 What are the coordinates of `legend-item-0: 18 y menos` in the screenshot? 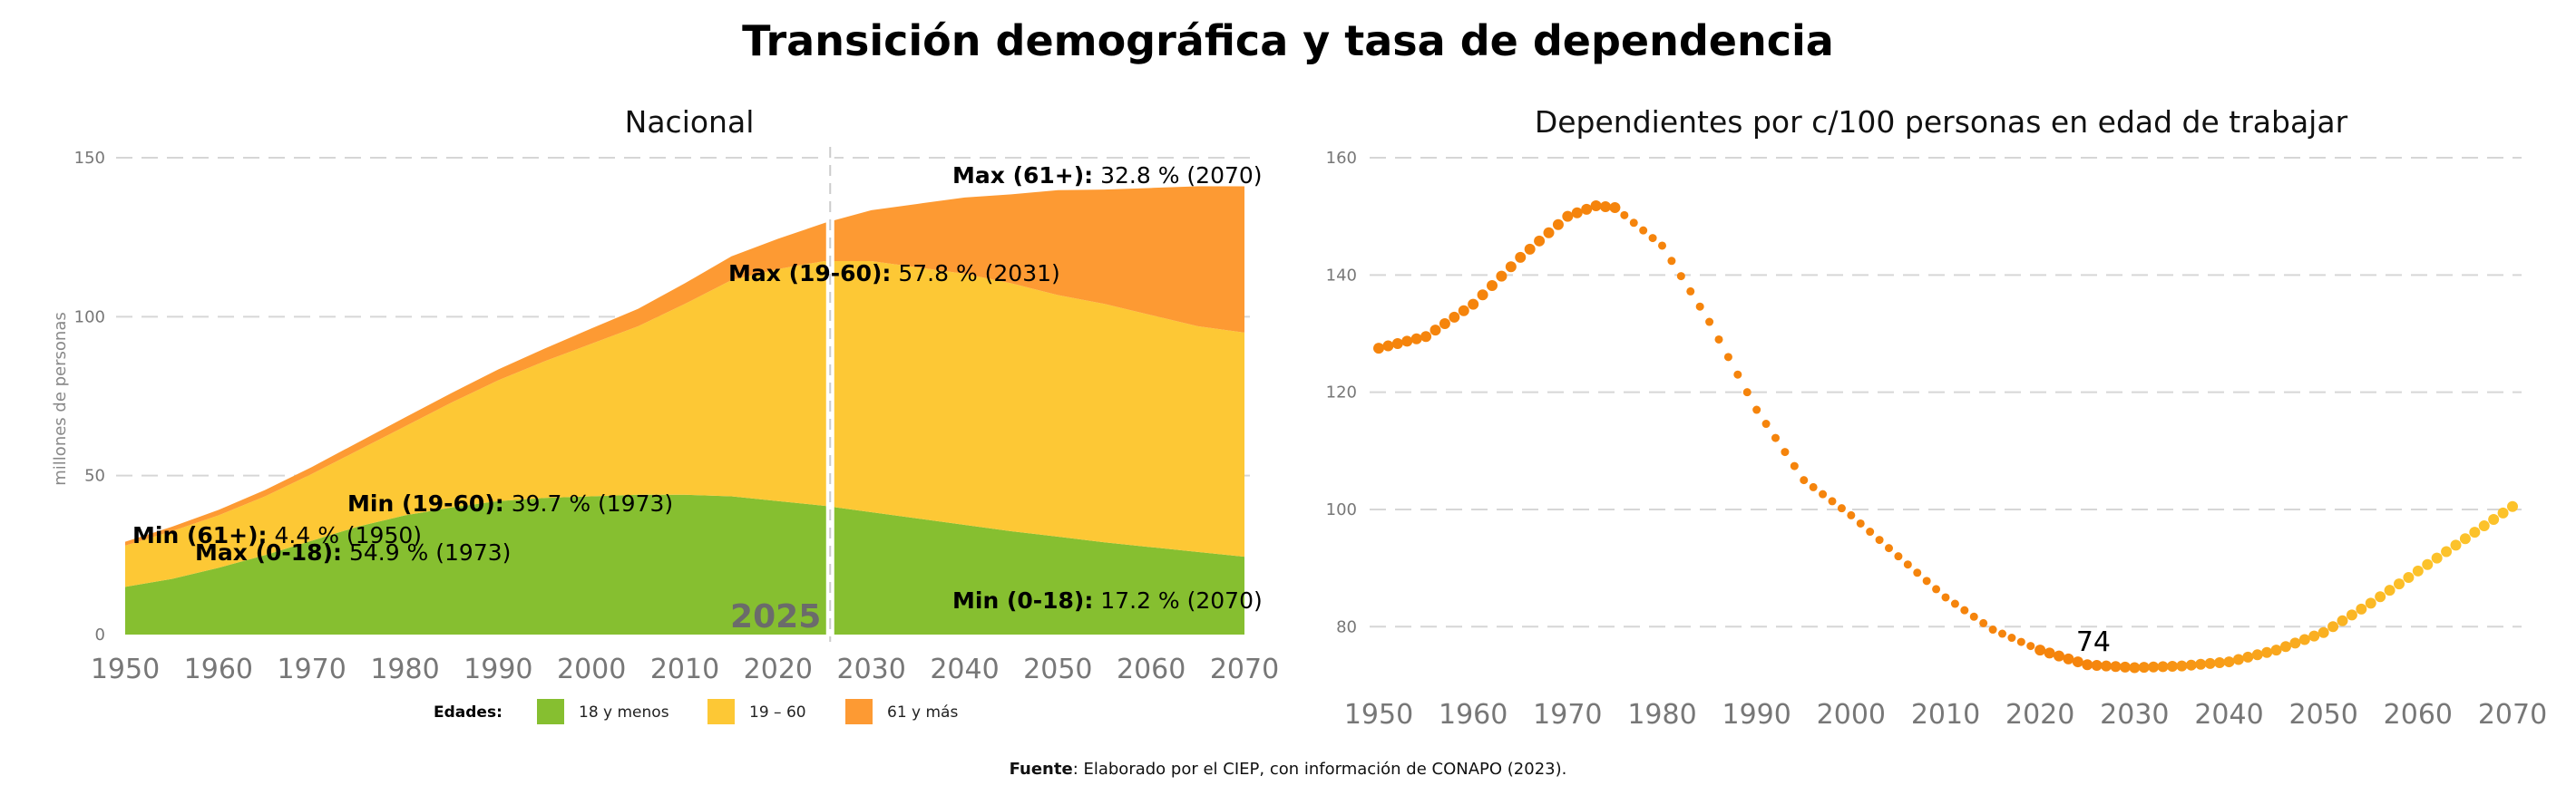 It's located at (624, 712).